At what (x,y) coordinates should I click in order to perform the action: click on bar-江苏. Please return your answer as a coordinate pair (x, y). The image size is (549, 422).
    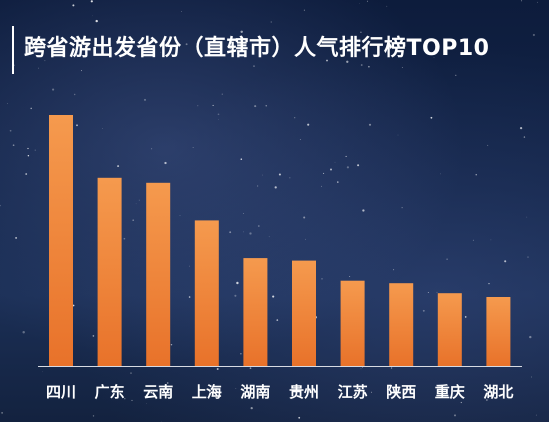
    Looking at the image, I should click on (352, 323).